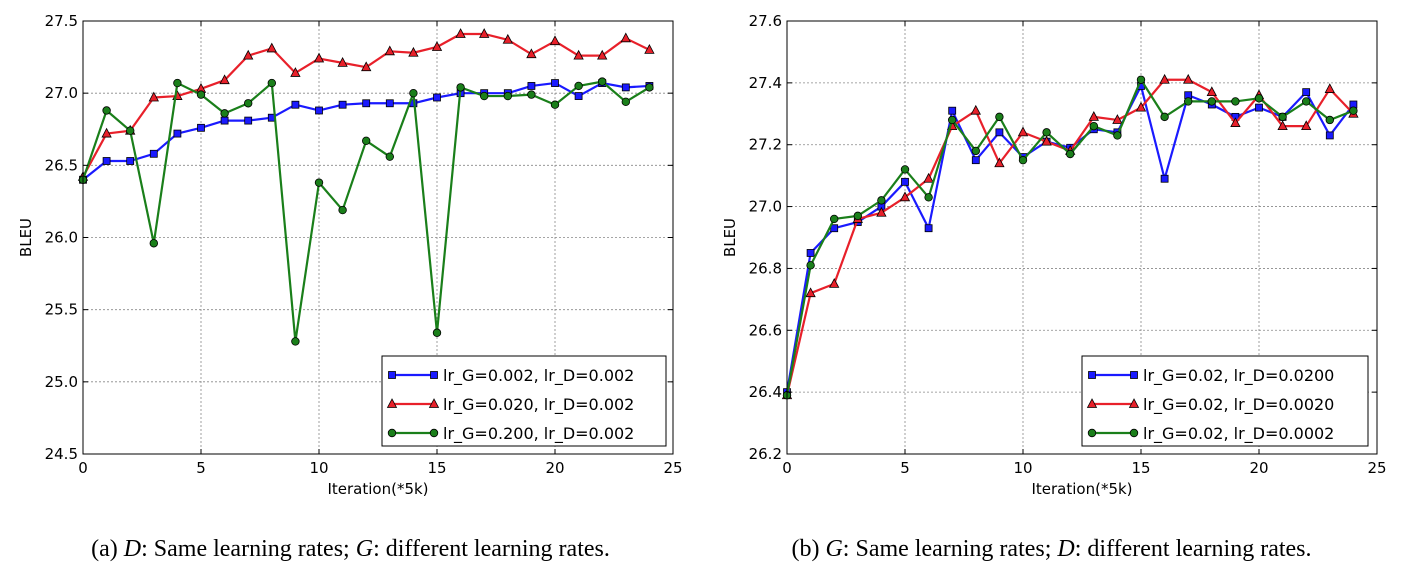 This screenshot has width=1402, height=574. What do you see at coordinates (765, 21) in the screenshot?
I see `chart-b-ytick-label: 27.6` at bounding box center [765, 21].